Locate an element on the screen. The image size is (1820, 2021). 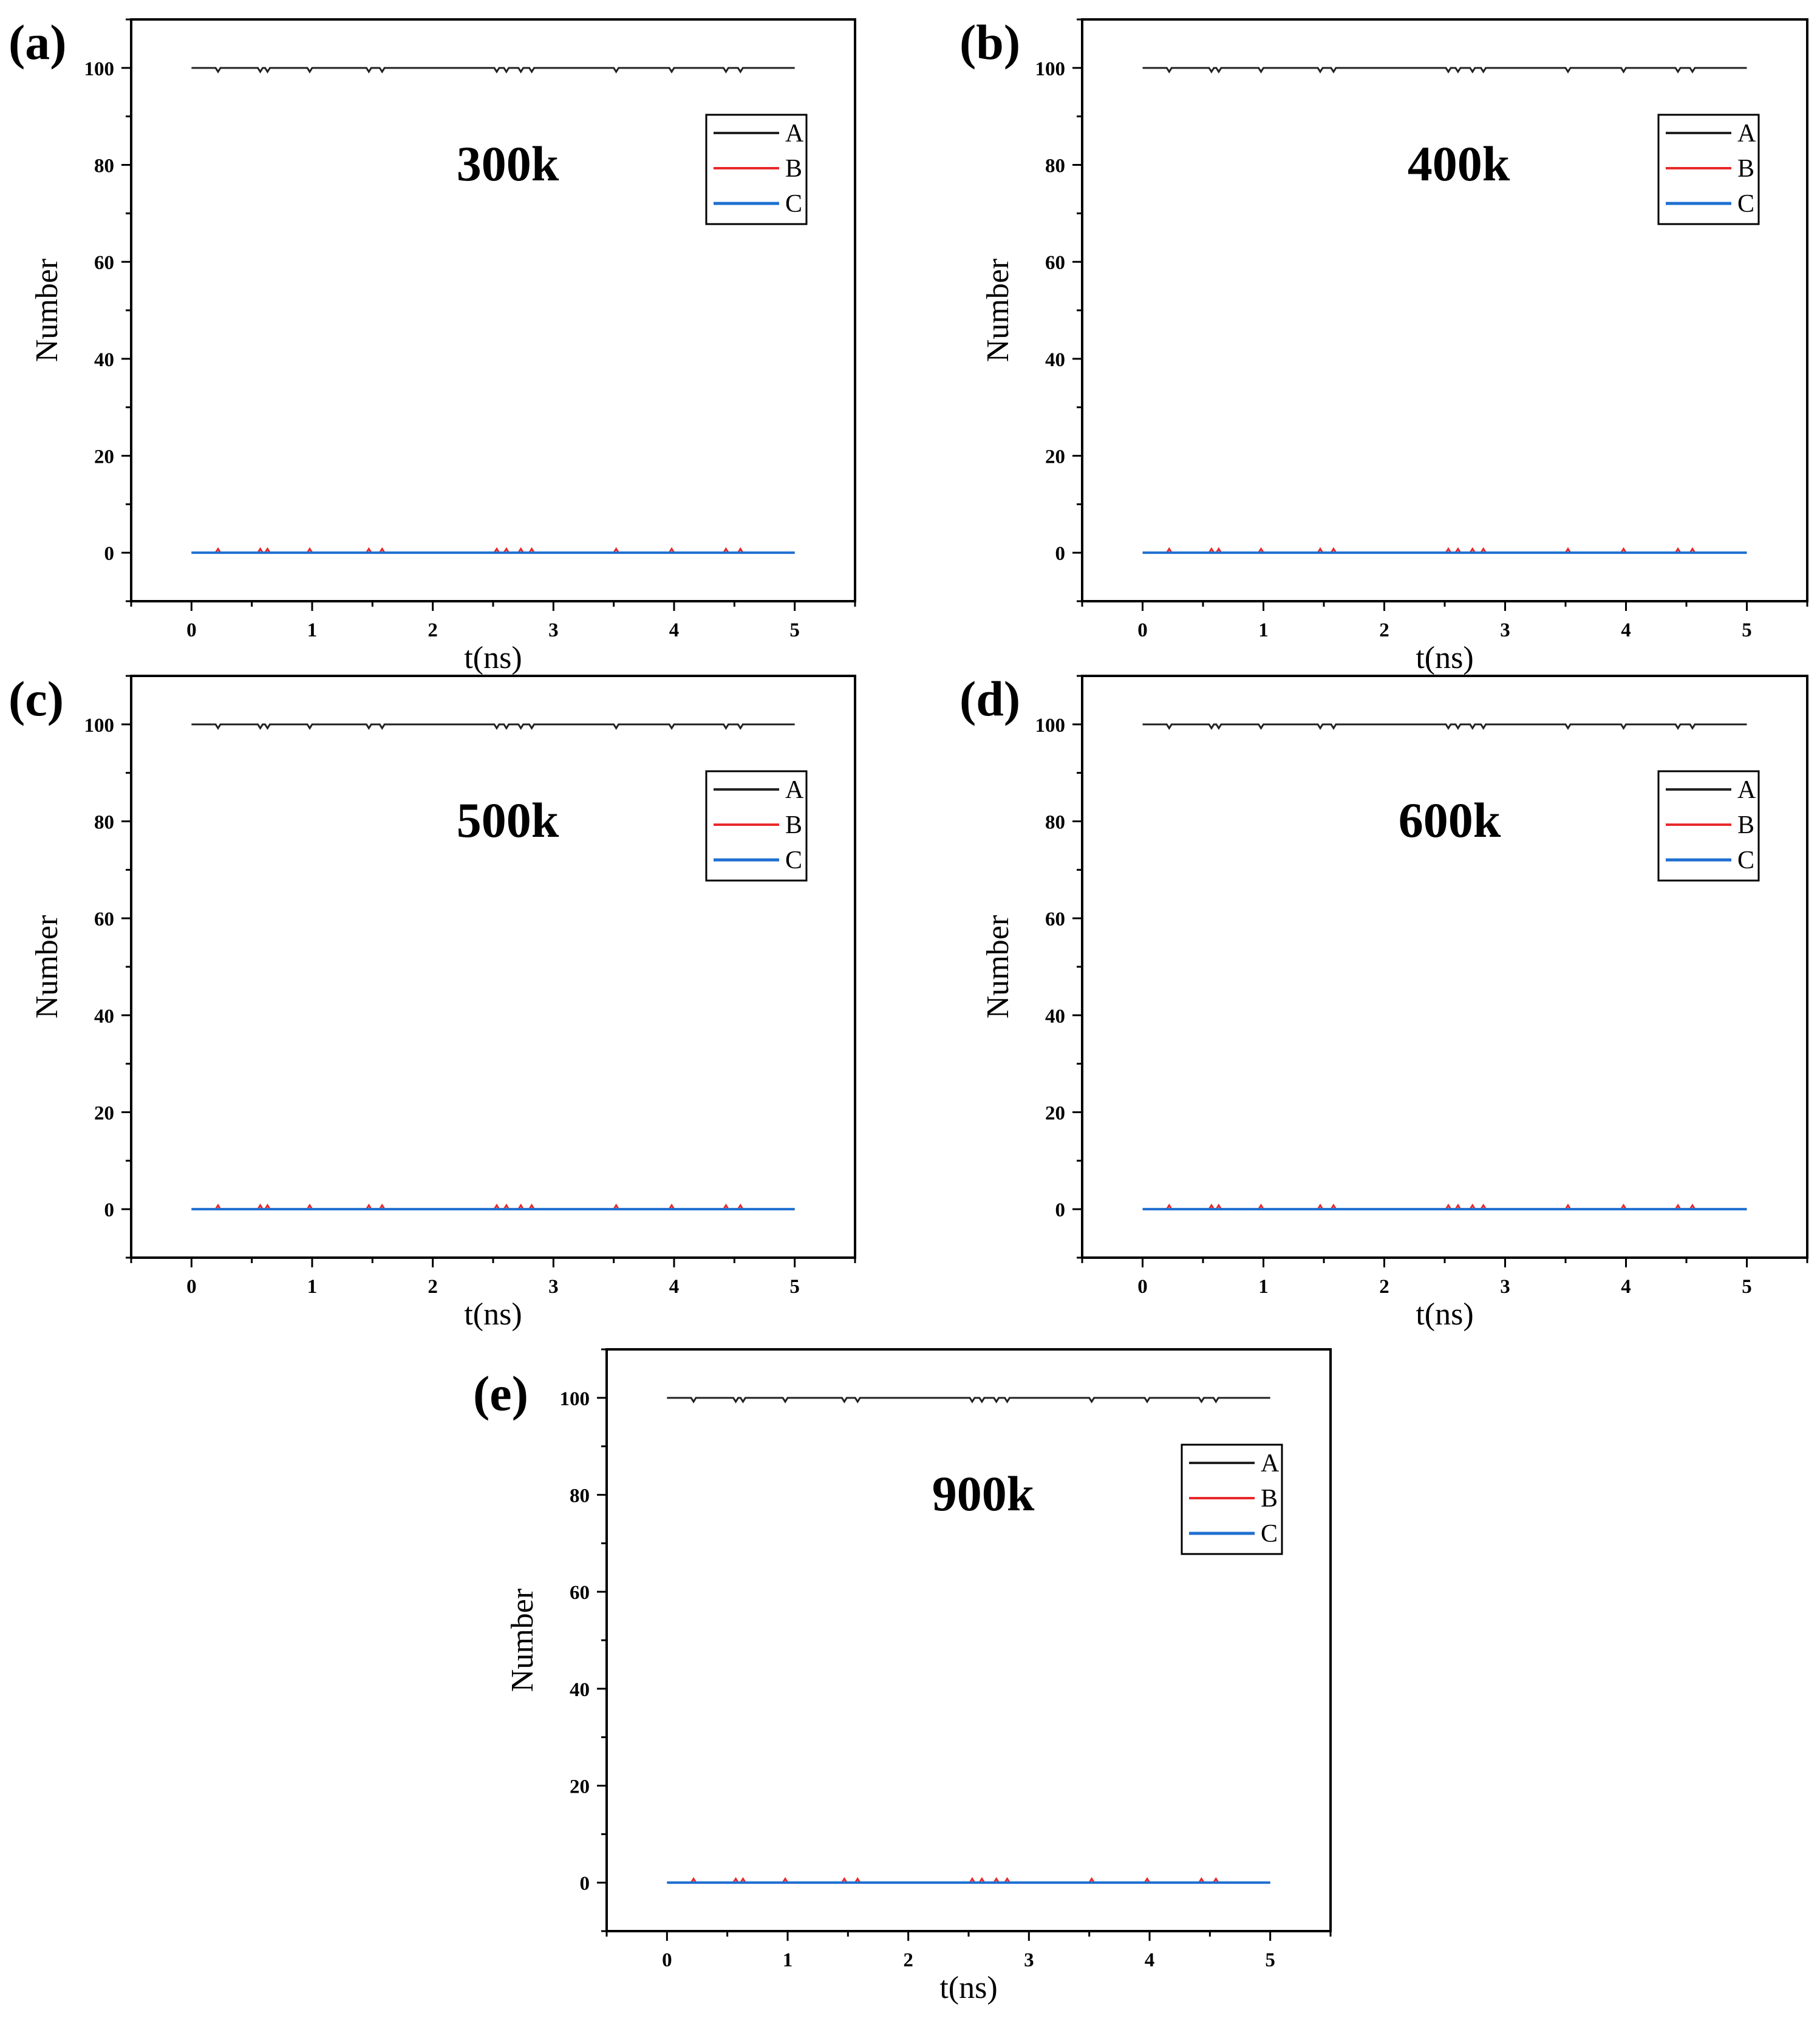
temperature-label: 600k is located at coordinates (1450, 820).